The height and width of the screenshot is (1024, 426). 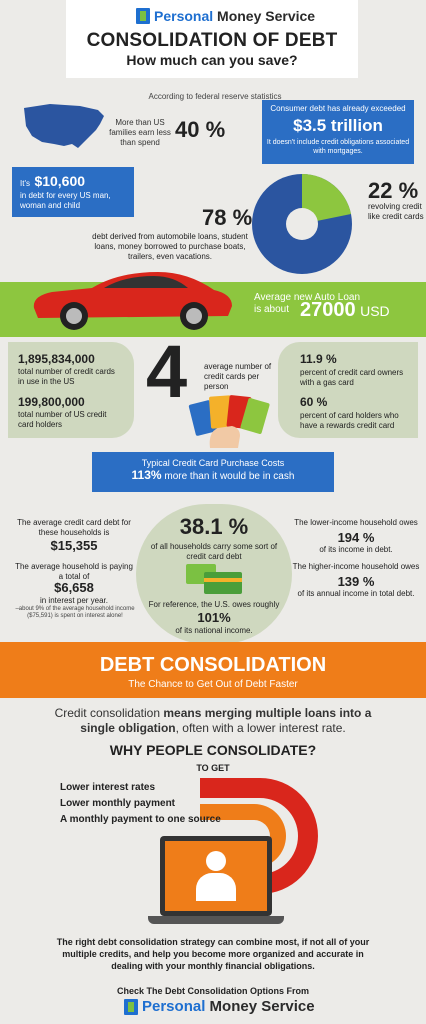 What do you see at coordinates (338, 125) in the screenshot?
I see `consumer-debt-value: $3.5 trillion` at bounding box center [338, 125].